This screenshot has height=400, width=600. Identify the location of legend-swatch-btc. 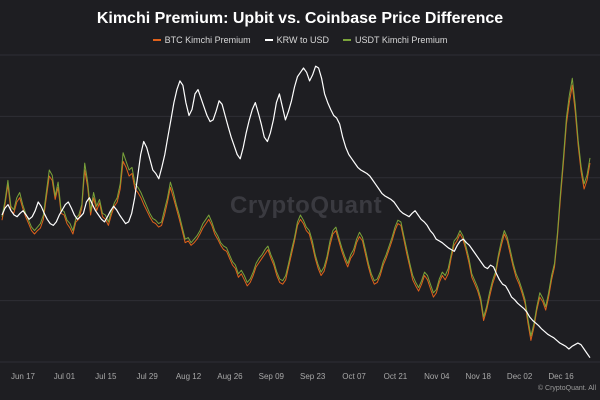
(156, 40).